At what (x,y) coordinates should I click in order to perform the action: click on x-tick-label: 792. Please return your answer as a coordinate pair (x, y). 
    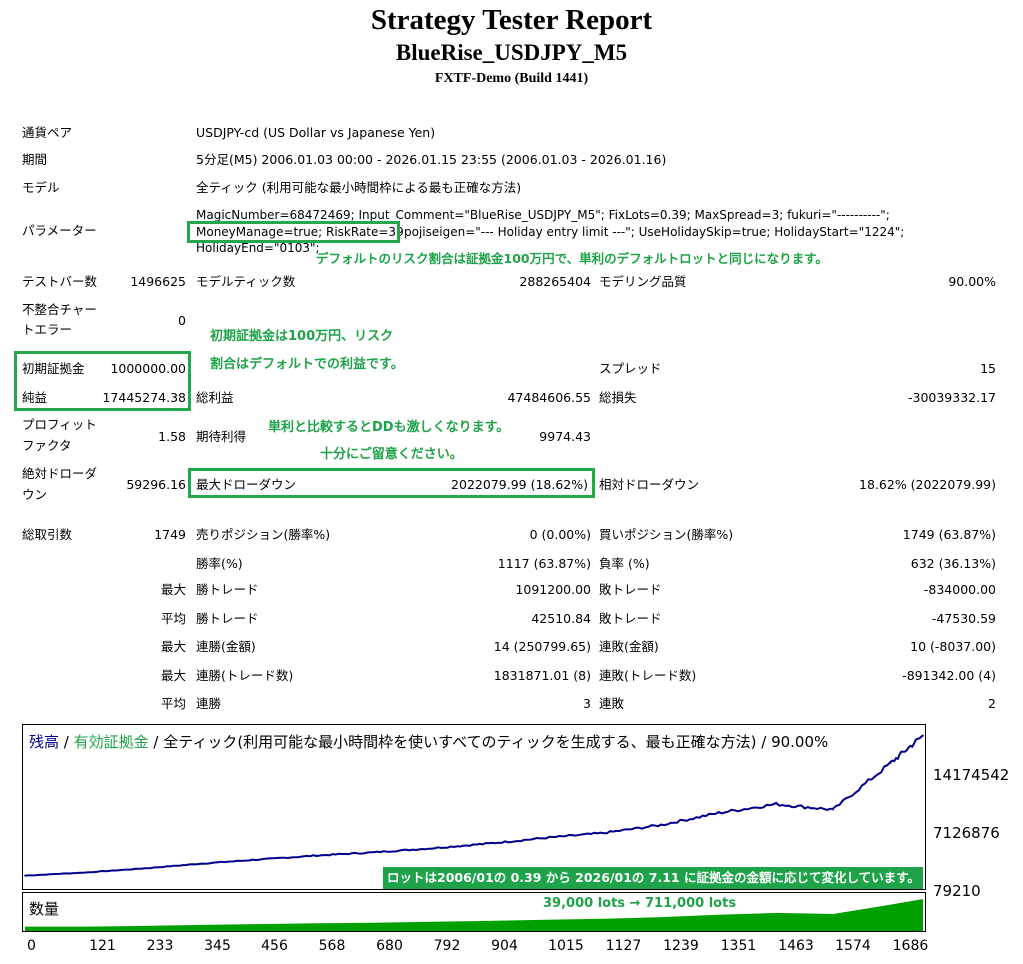
    Looking at the image, I should click on (447, 946).